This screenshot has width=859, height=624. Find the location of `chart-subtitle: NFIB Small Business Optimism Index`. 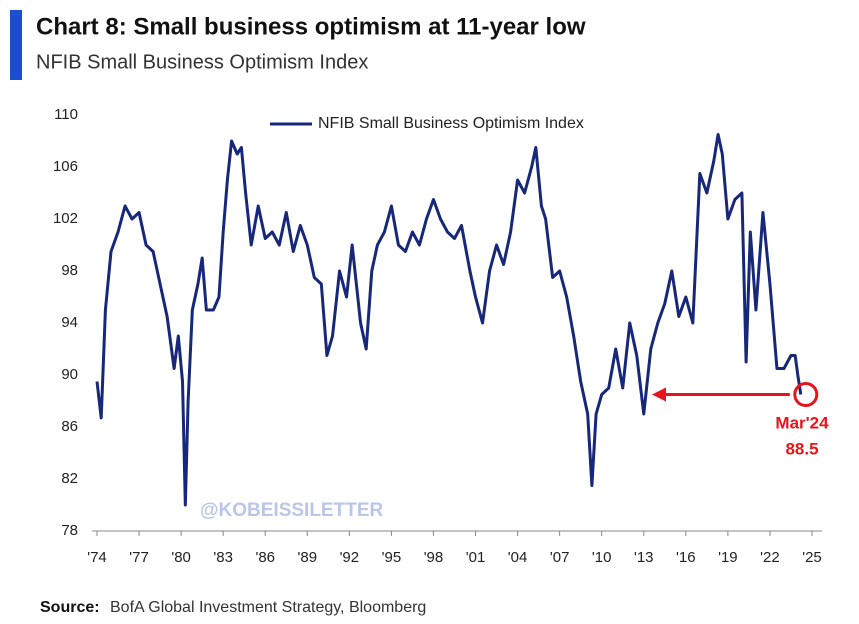

chart-subtitle: NFIB Small Business Optimism Index is located at coordinates (202, 62).